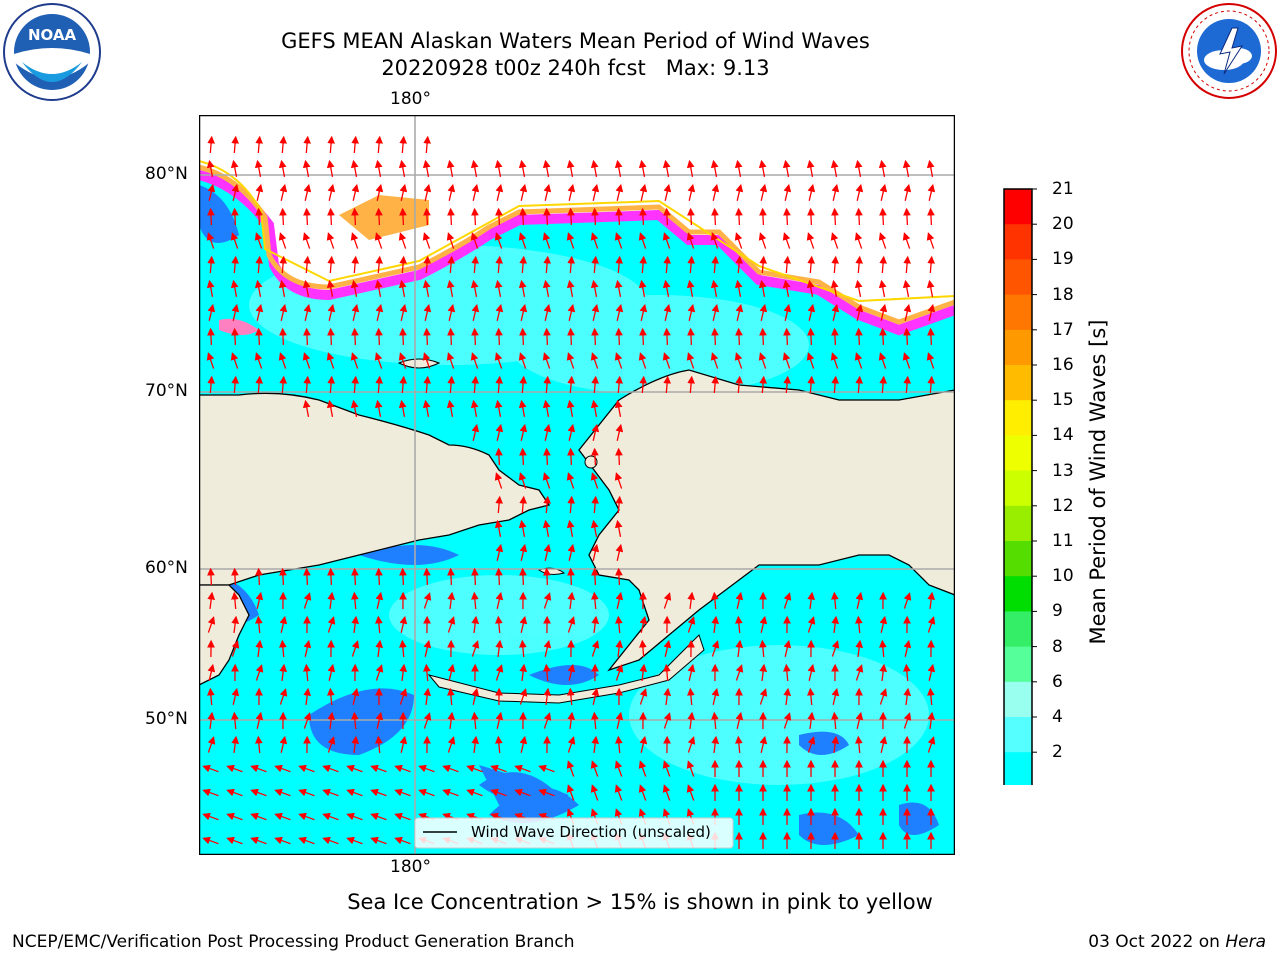 This screenshot has height=960, width=1280. Describe the element at coordinates (1057, 717) in the screenshot. I see `colorbar-tick-label: 4` at that location.